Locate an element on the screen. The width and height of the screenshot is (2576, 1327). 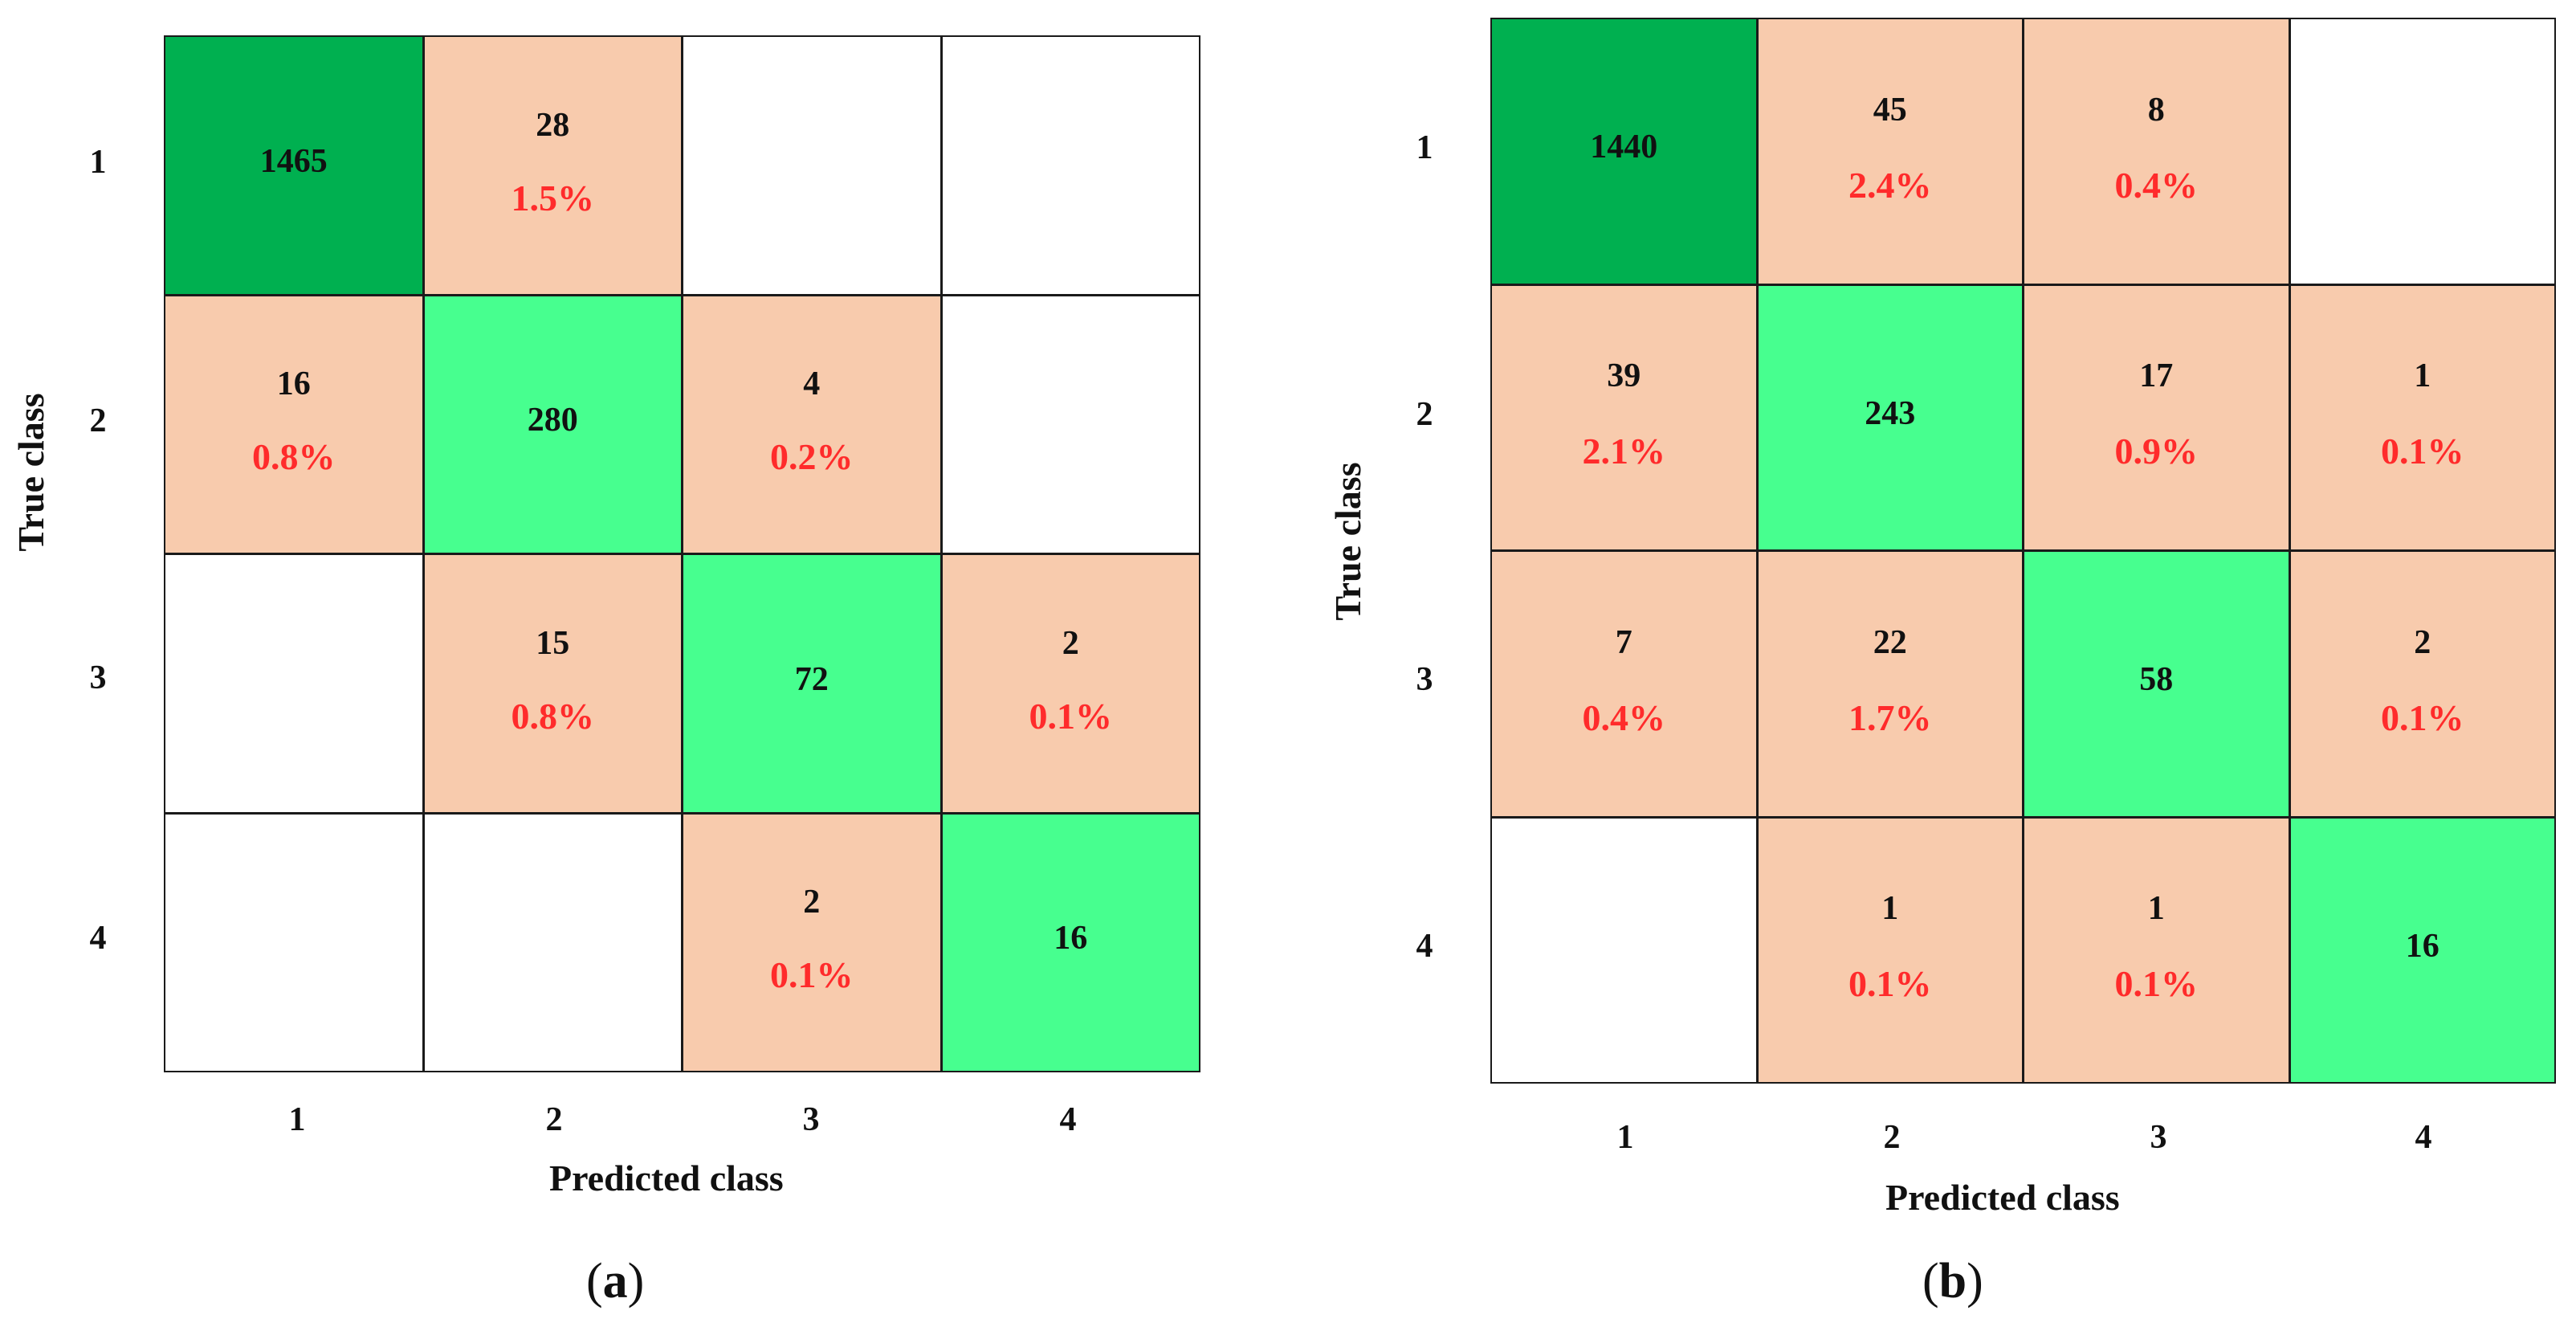
cell-count: 72 is located at coordinates (811, 679).